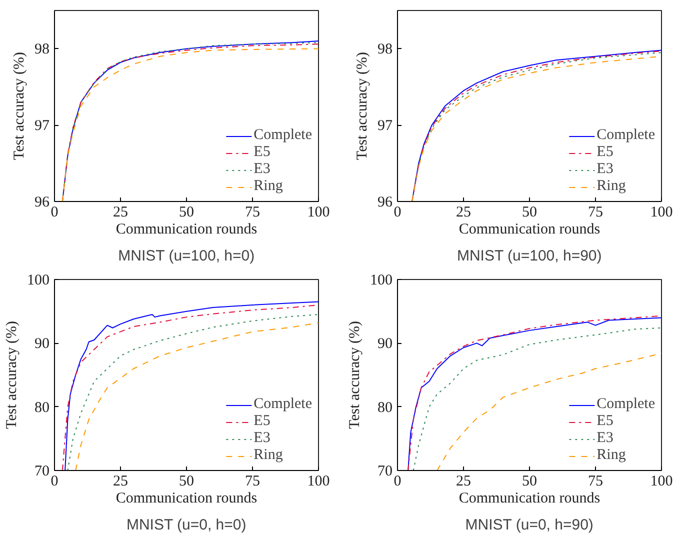  Describe the element at coordinates (529, 525) in the screenshot. I see `text: MNIST (u=0, h=90)` at that location.